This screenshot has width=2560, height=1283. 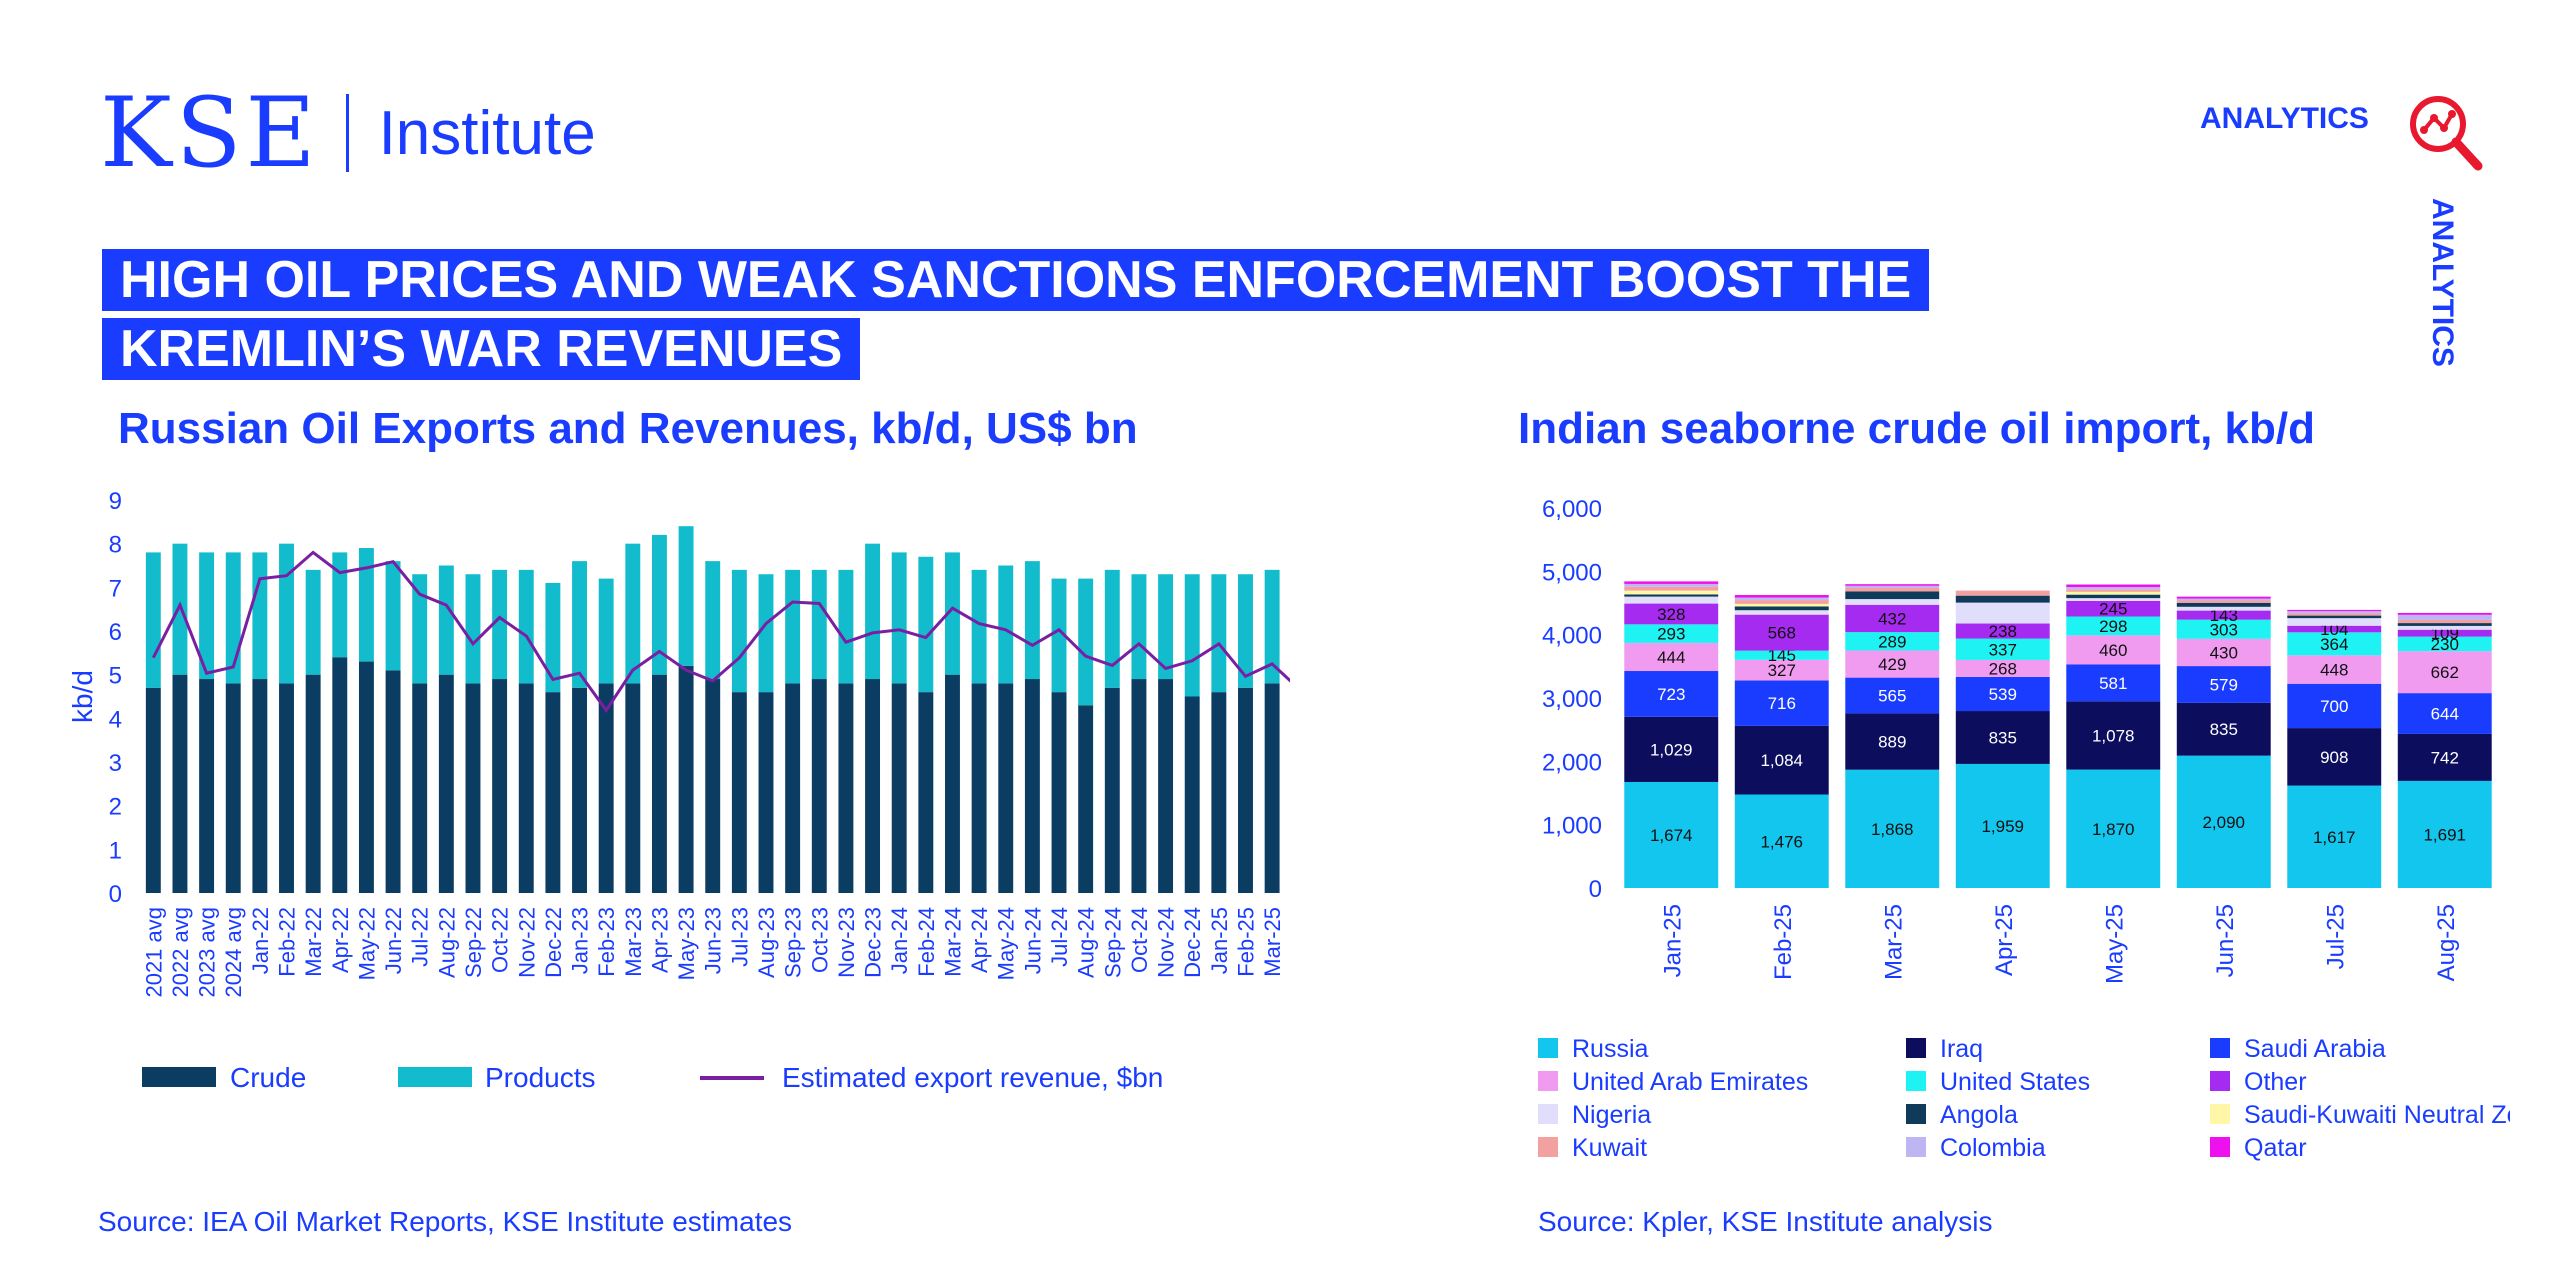 I want to click on y-tick-label: 3, so click(x=115, y=763).